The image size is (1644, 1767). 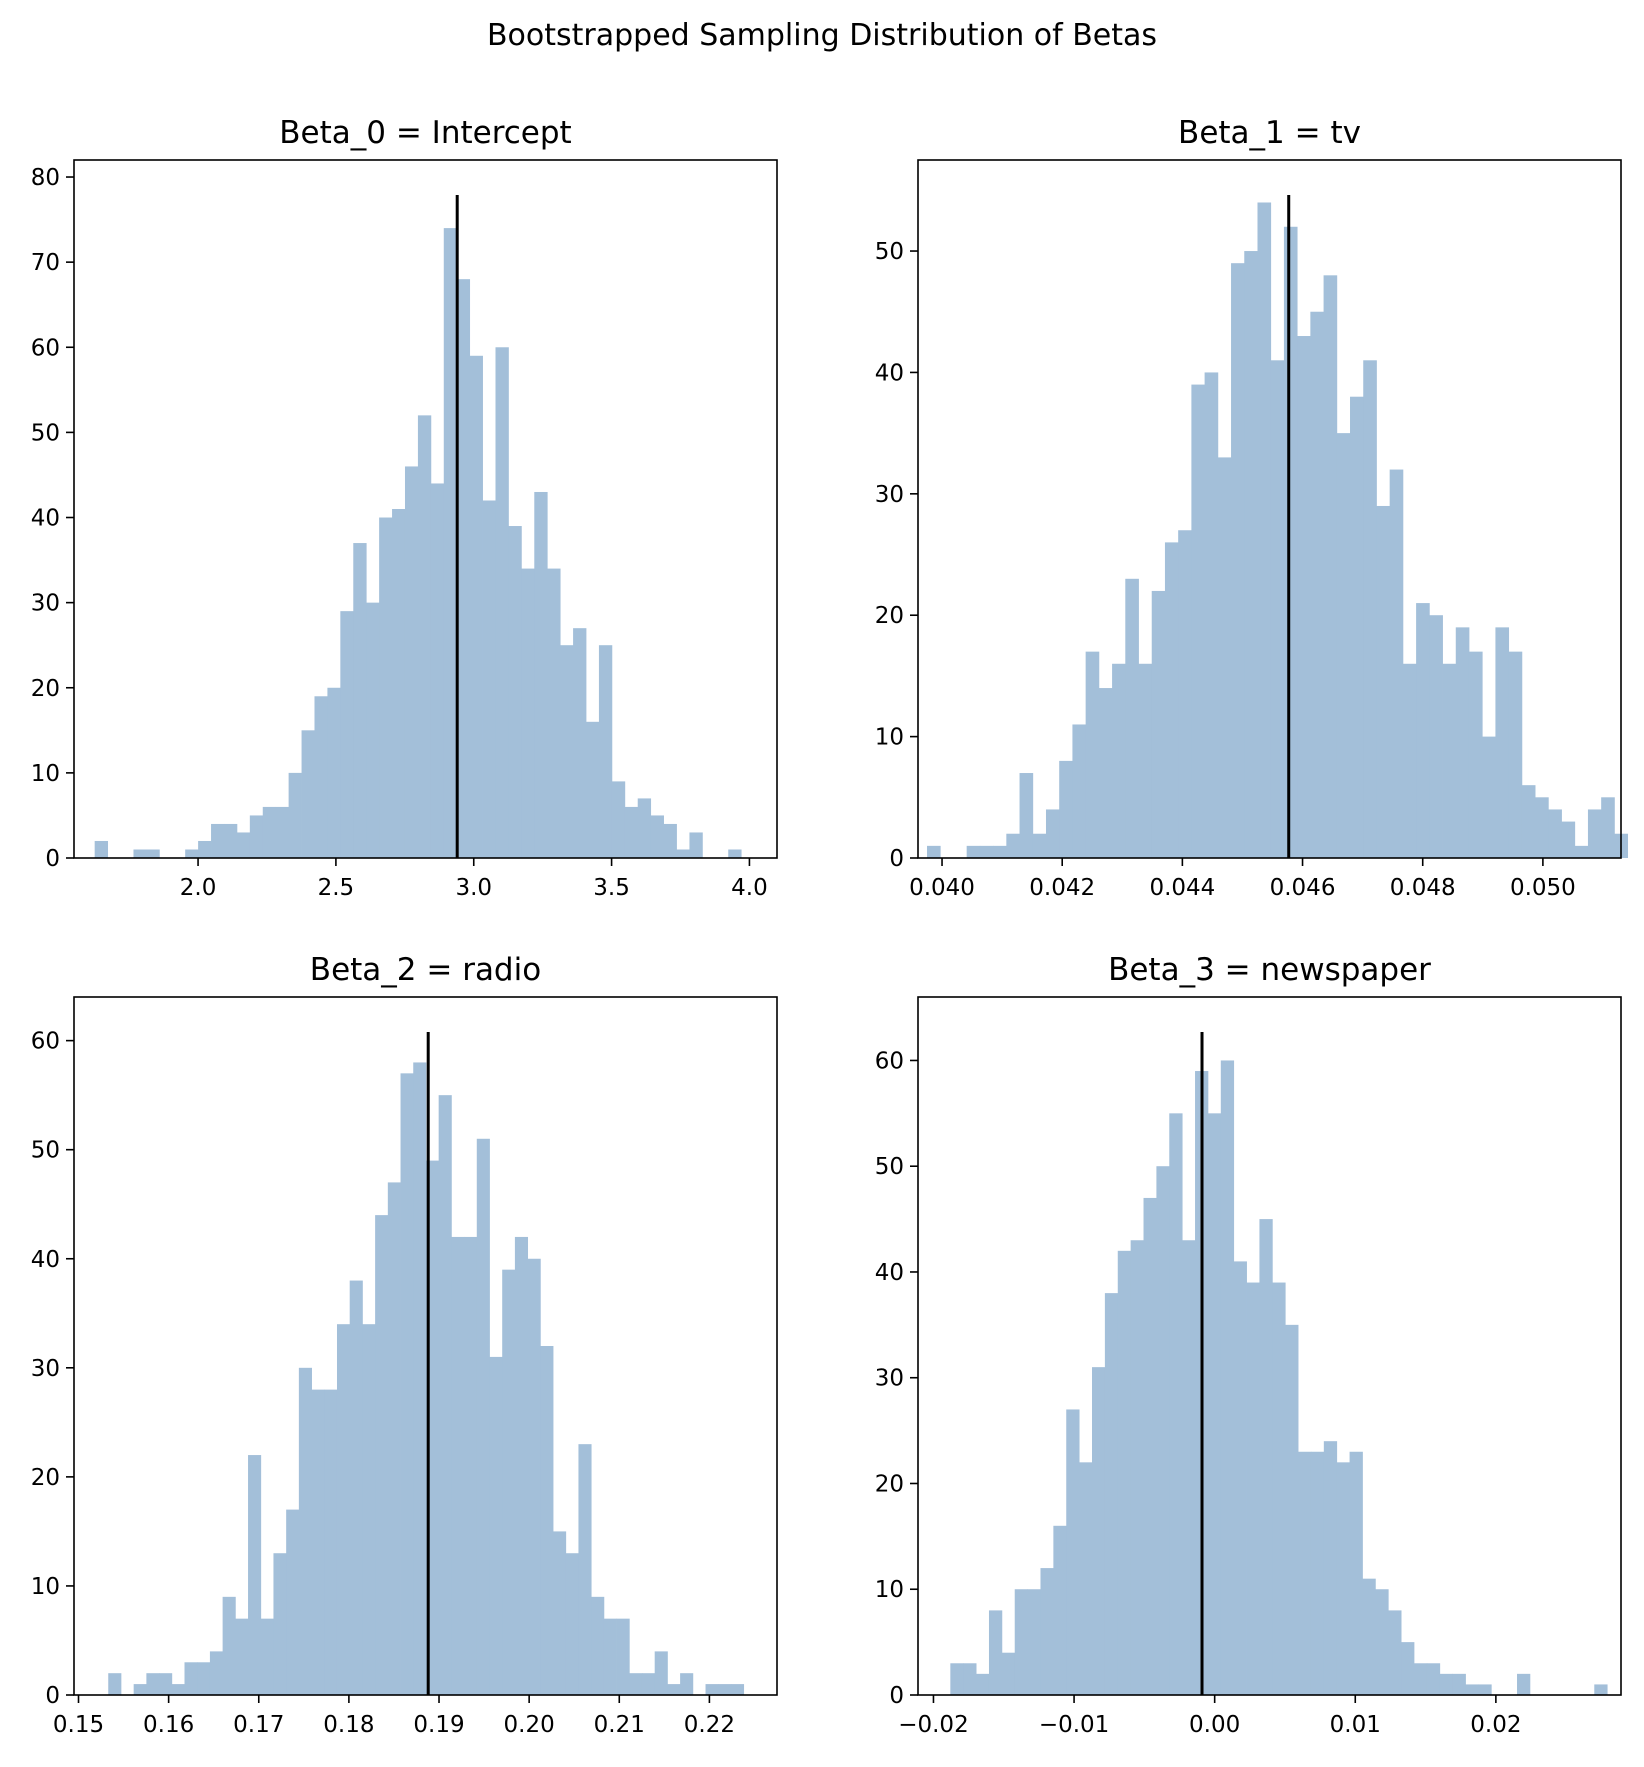 What do you see at coordinates (1062, 888) in the screenshot?
I see `x-tick-label: 0.042` at bounding box center [1062, 888].